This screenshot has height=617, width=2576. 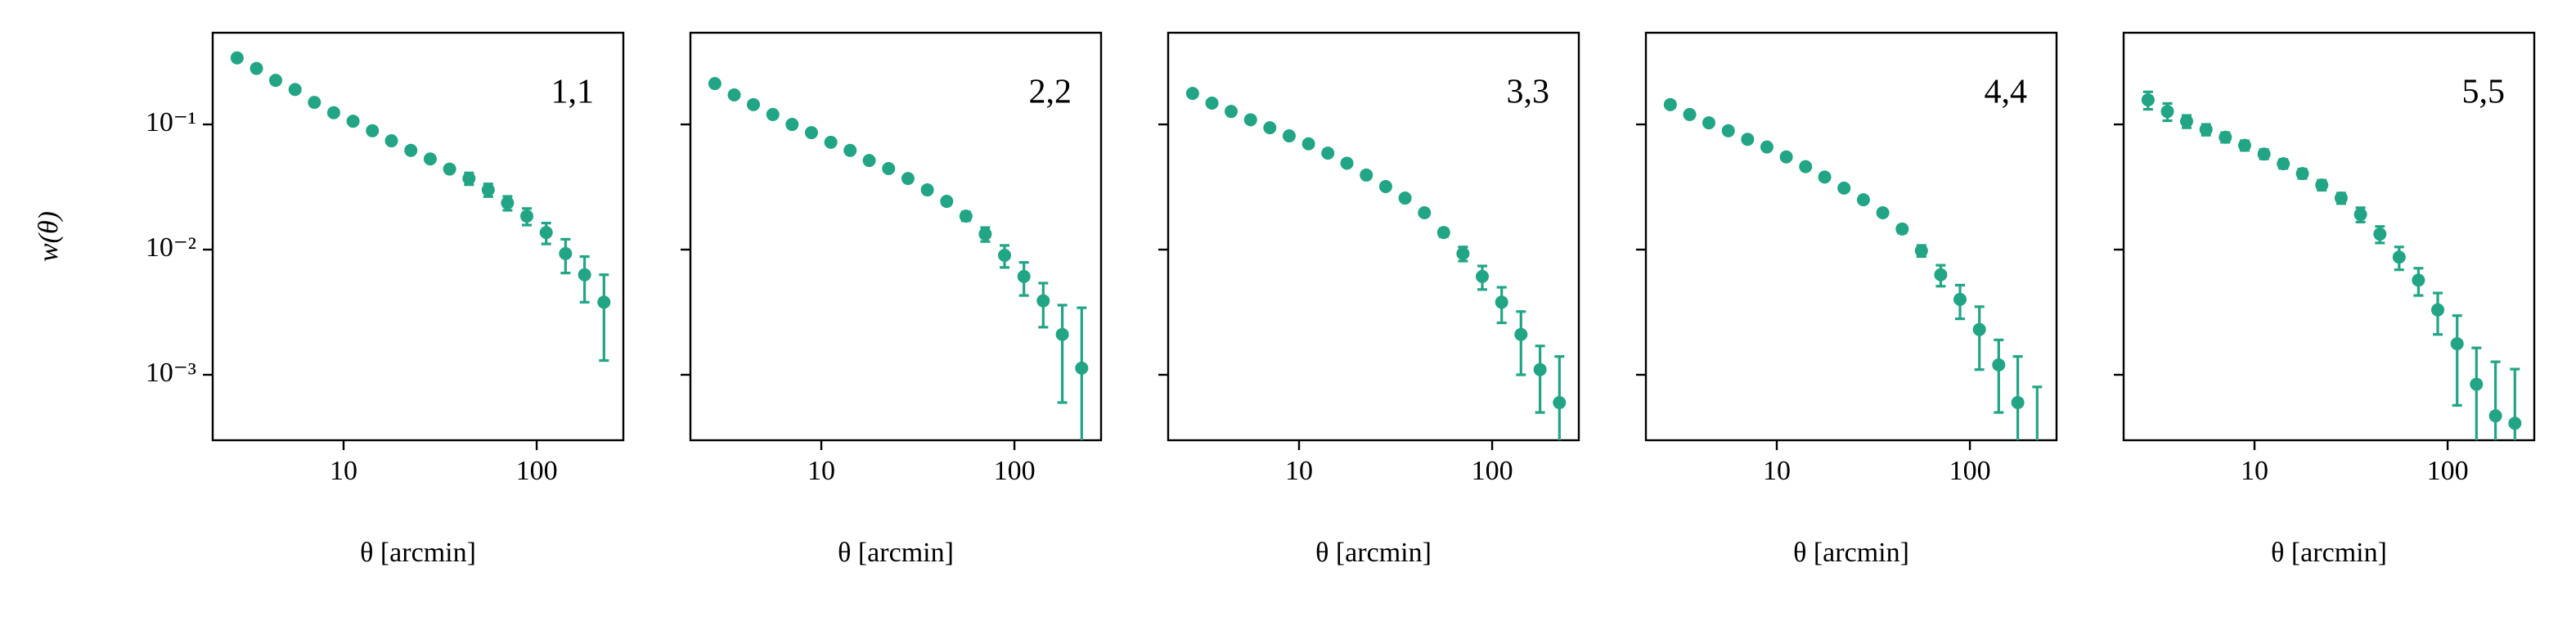 I want to click on y-tick-label: 10⁻², so click(x=171, y=247).